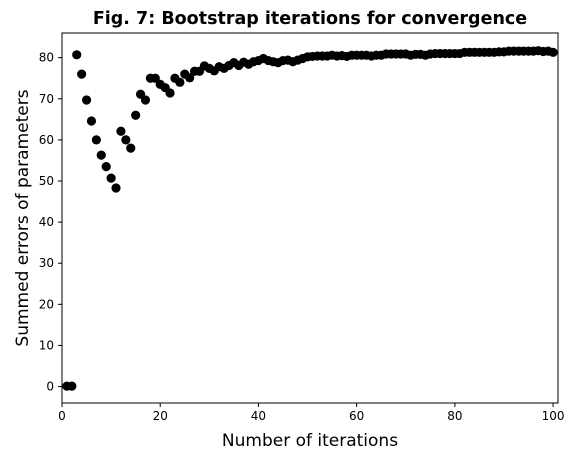  Describe the element at coordinates (258, 416) in the screenshot. I see `x-tick-label: 40` at that location.